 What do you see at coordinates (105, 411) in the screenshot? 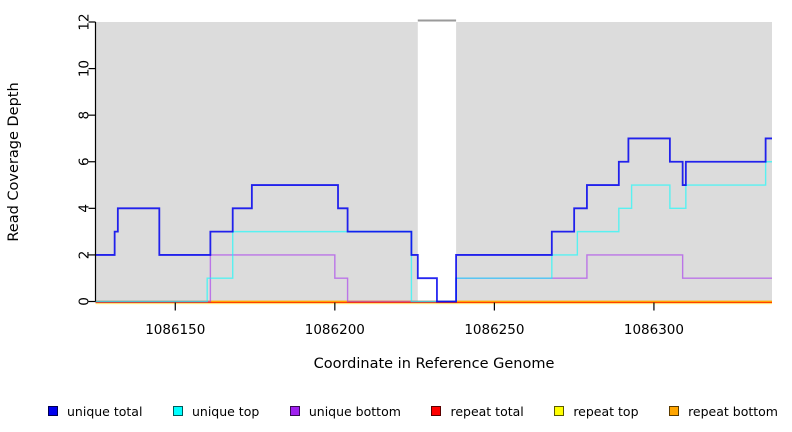
I see `legend-label: unique total` at bounding box center [105, 411].